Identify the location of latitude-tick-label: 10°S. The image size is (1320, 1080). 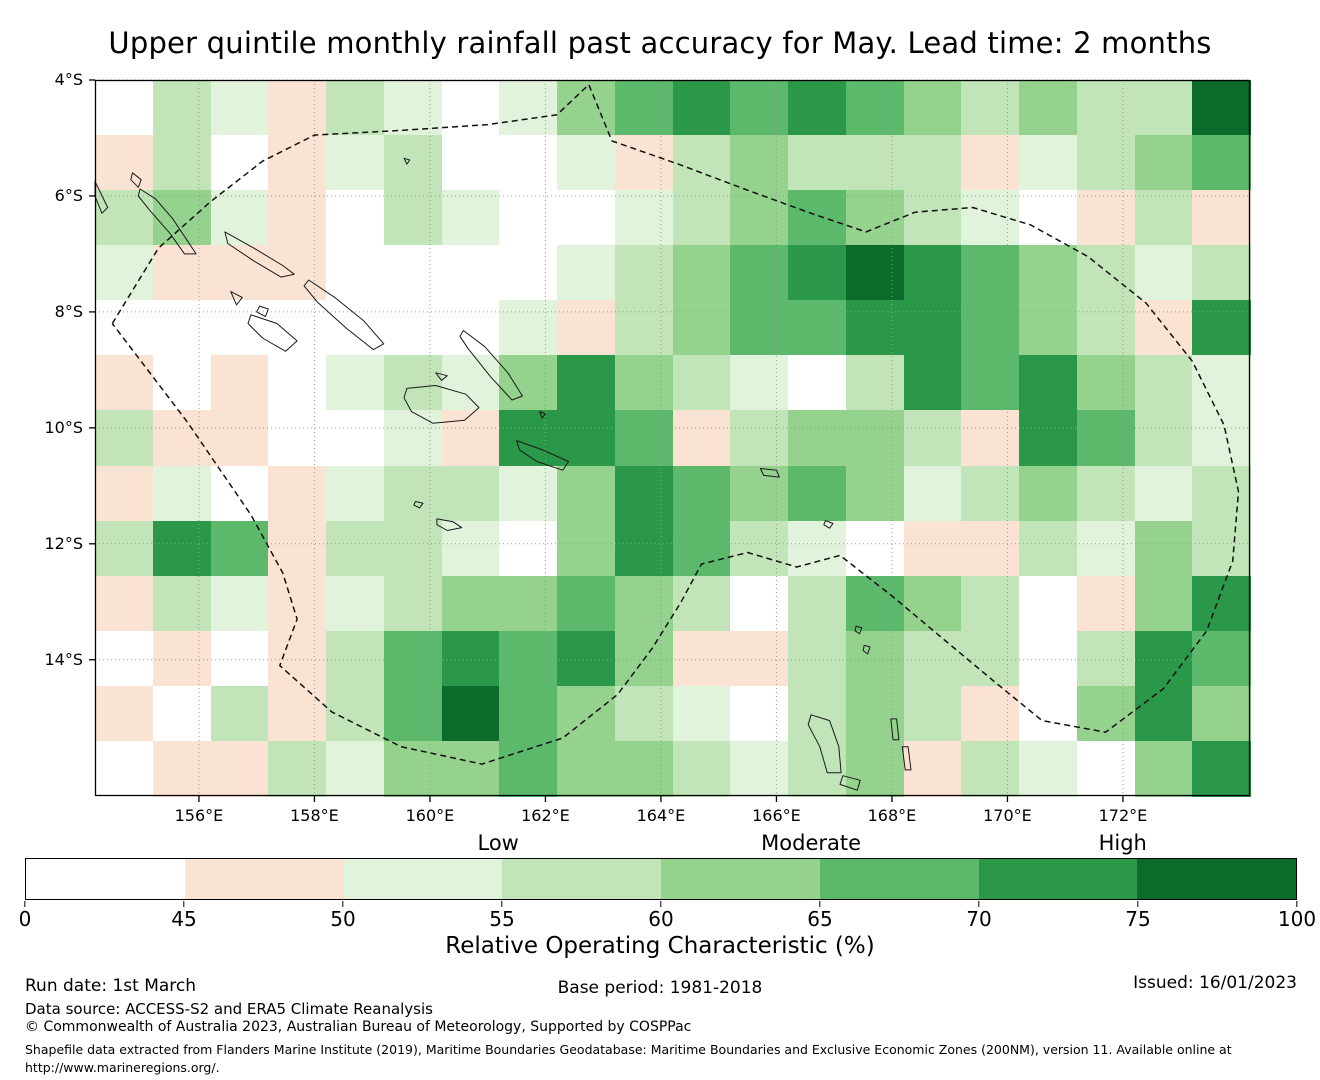
(63, 427).